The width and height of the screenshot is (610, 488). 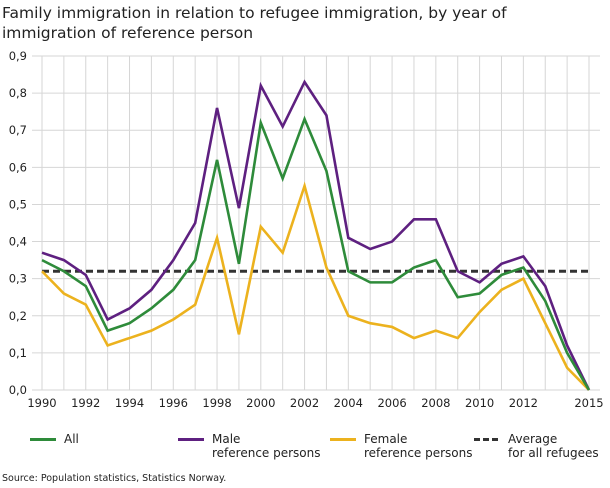 What do you see at coordinates (523, 403) in the screenshot?
I see `x-tick-label: 2012` at bounding box center [523, 403].